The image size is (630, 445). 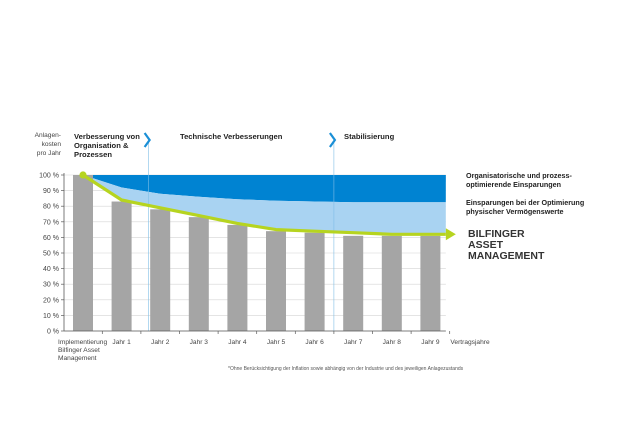 What do you see at coordinates (160, 342) in the screenshot?
I see `x-tick-label: Jahr 2` at bounding box center [160, 342].